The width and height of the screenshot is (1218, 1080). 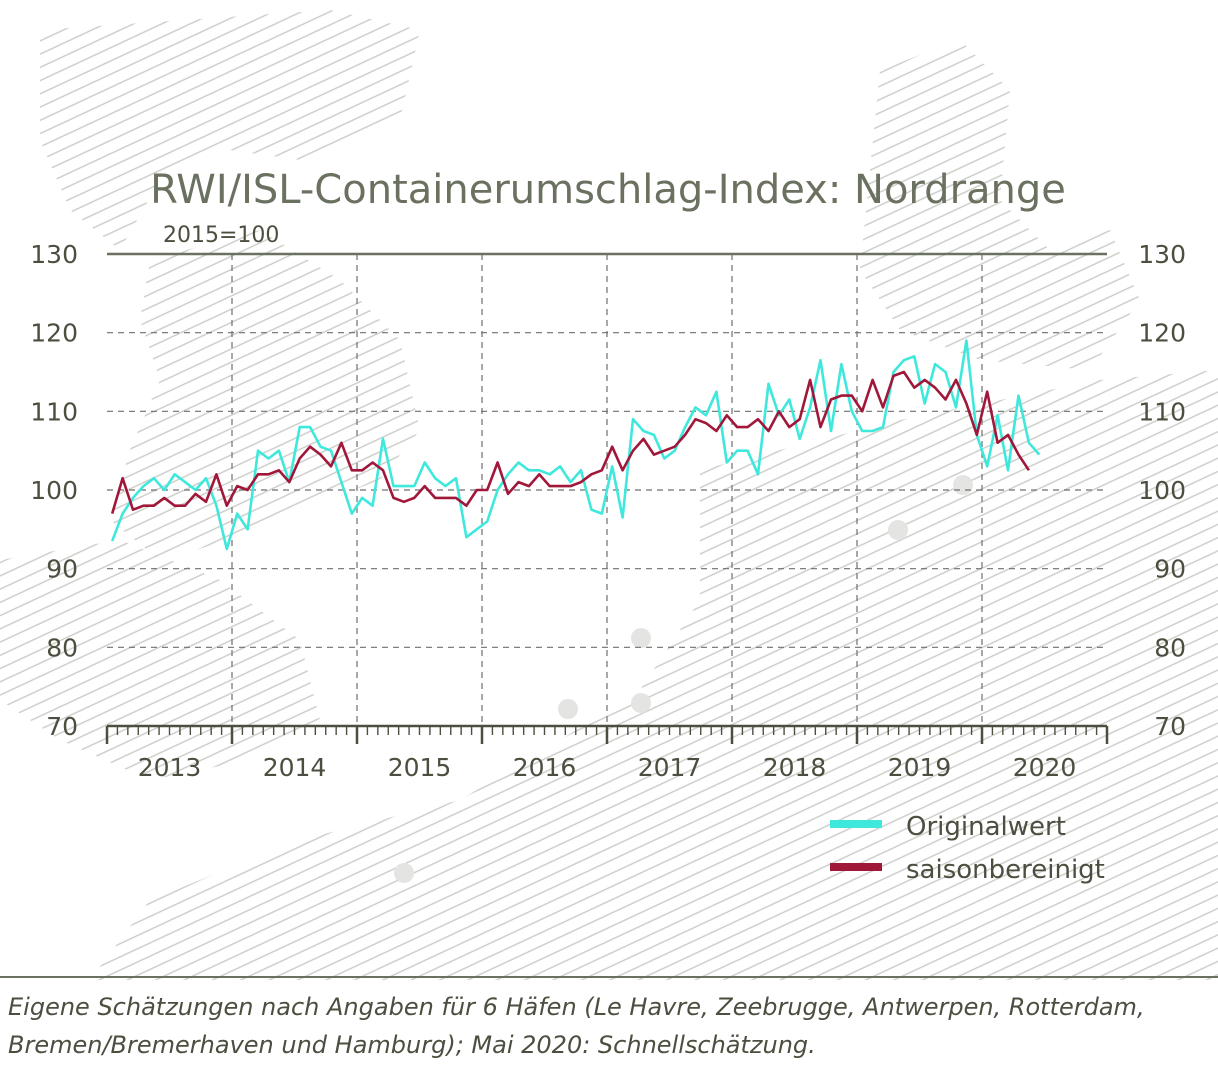 I want to click on y-tick-label-right: 130, so click(x=1162, y=254).